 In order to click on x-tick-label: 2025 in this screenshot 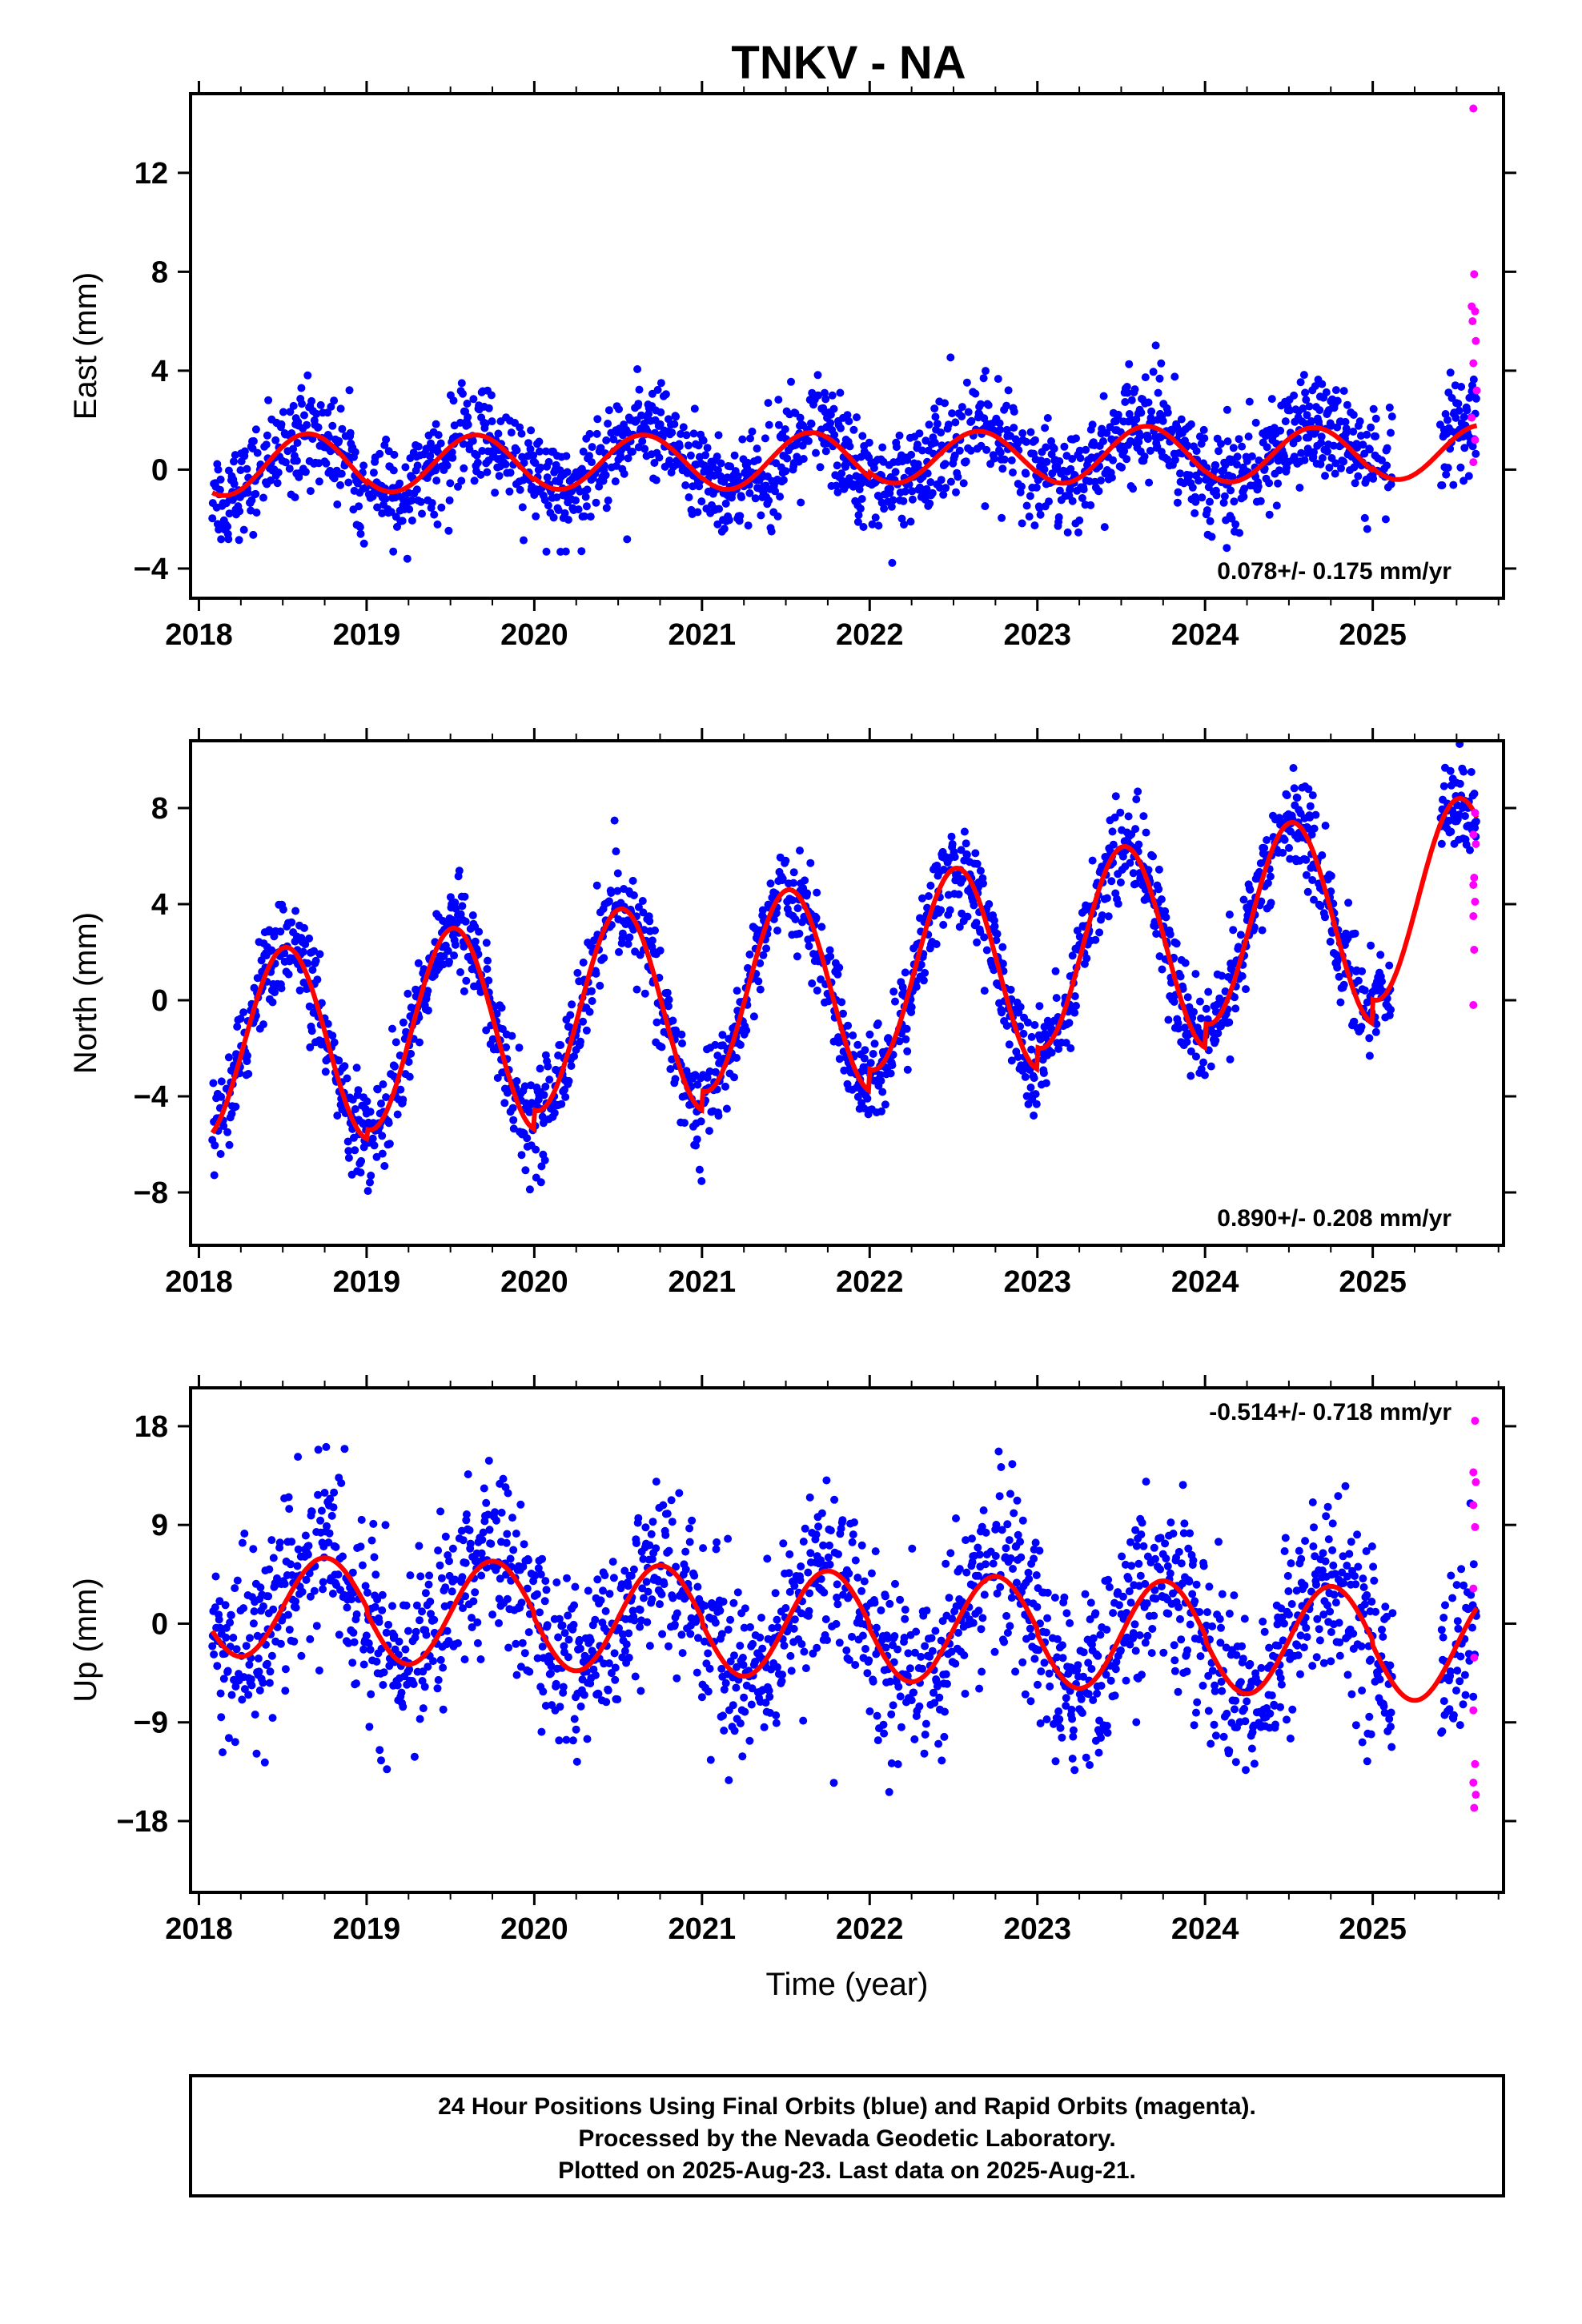, I will do `click(1373, 635)`.